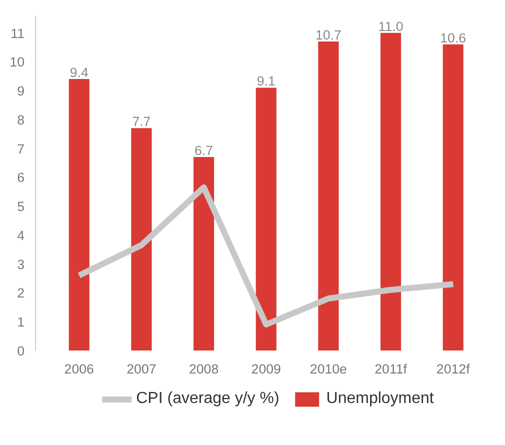 The image size is (505, 445). What do you see at coordinates (21, 178) in the screenshot?
I see `y-tick-label: 6` at bounding box center [21, 178].